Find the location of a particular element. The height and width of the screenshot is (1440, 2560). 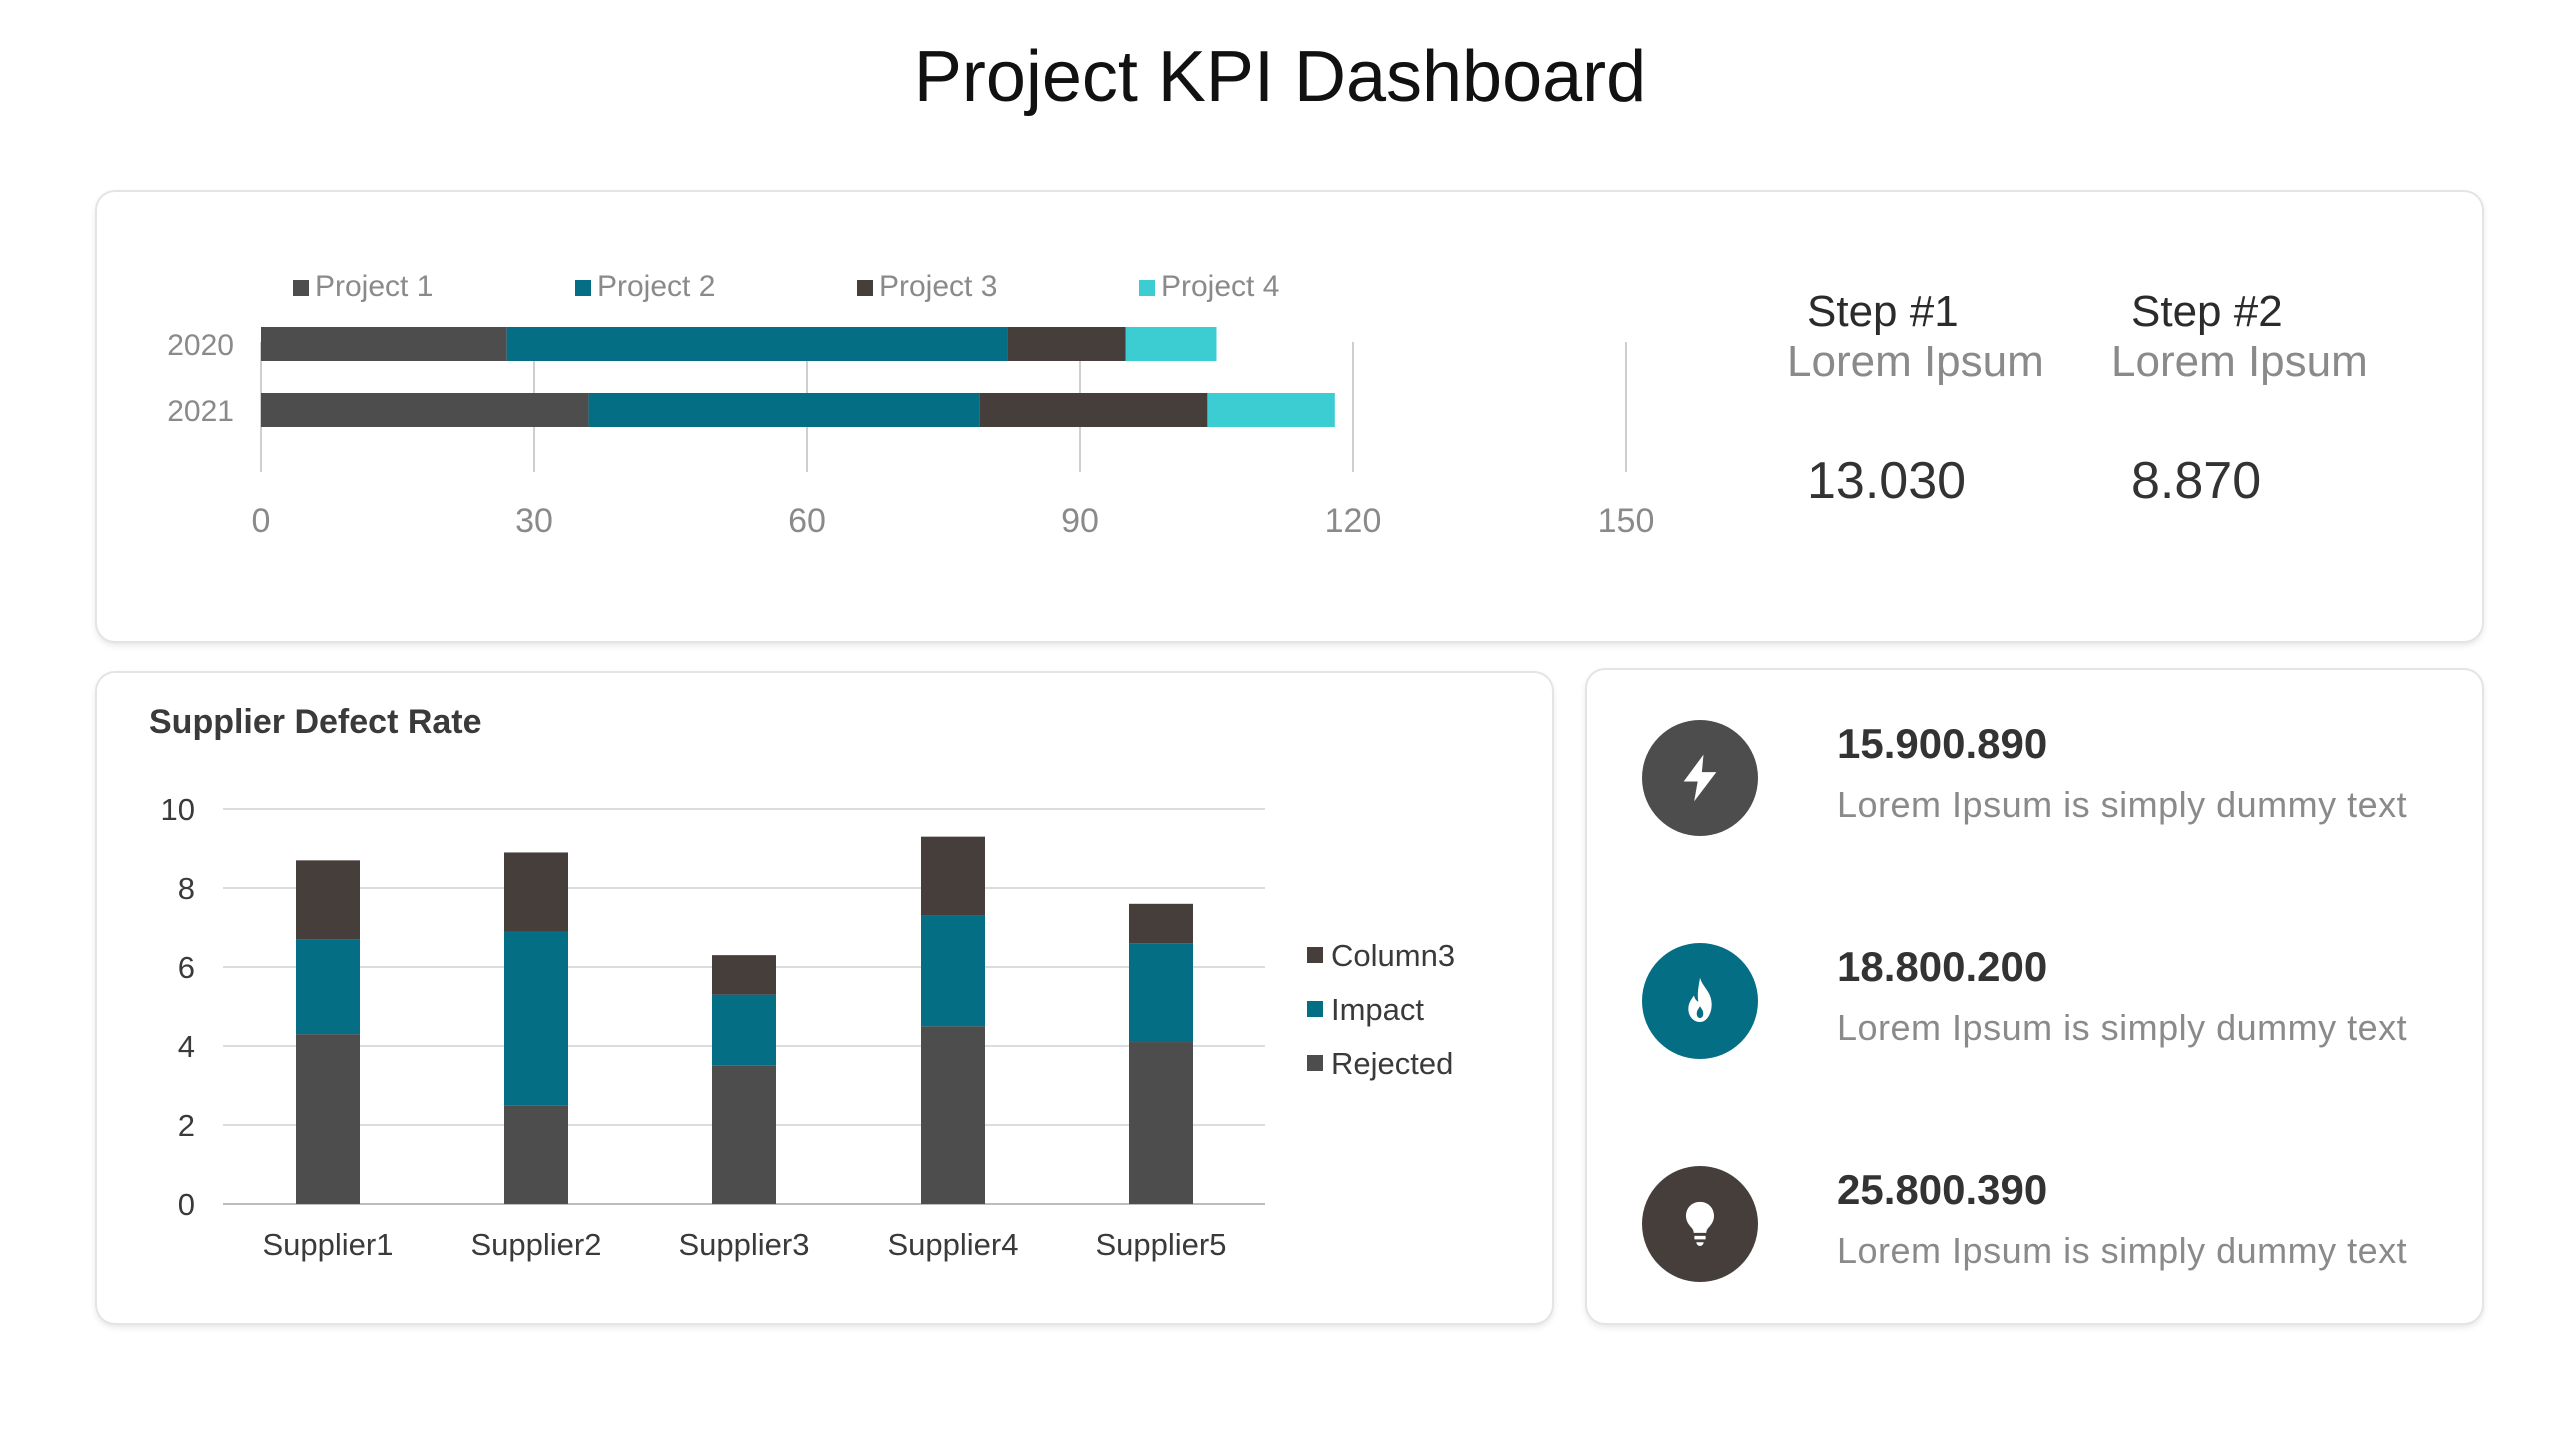

y-tick-label: 0 is located at coordinates (186, 1204).